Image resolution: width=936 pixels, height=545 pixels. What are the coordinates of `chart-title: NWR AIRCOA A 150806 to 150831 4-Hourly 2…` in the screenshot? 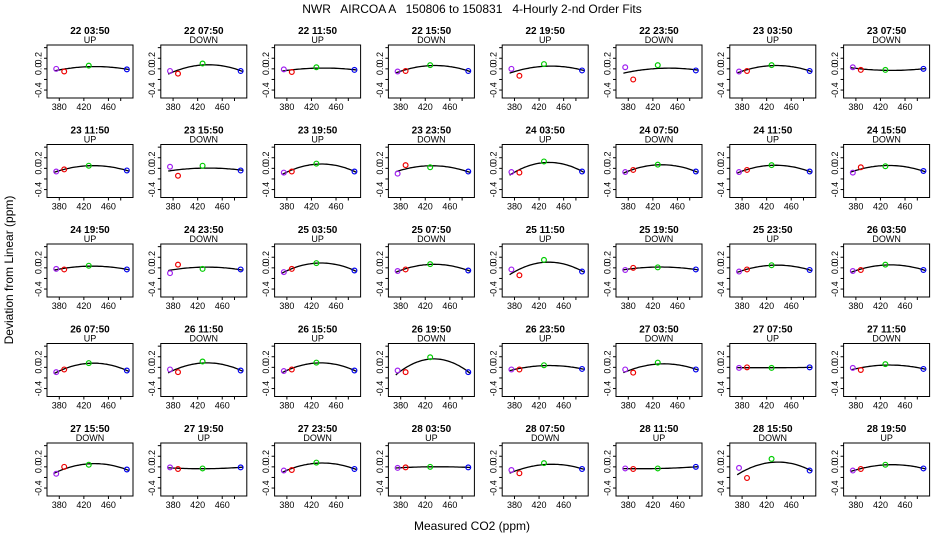 It's located at (472, 9).